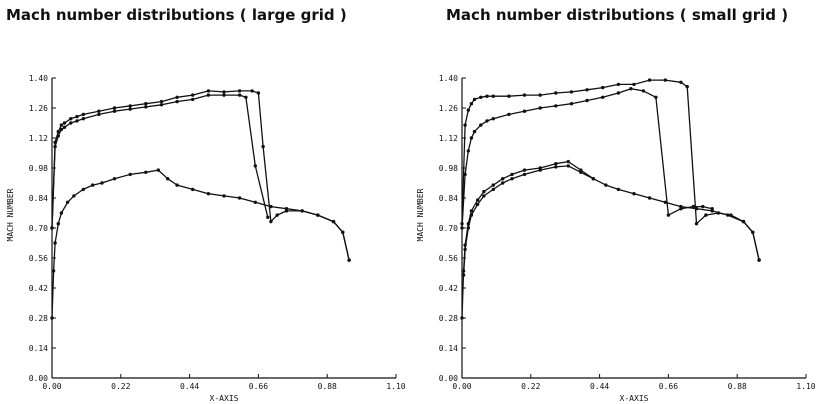  I want to click on chart-title: Mach number distributions ( small grid ), so click(617, 15).